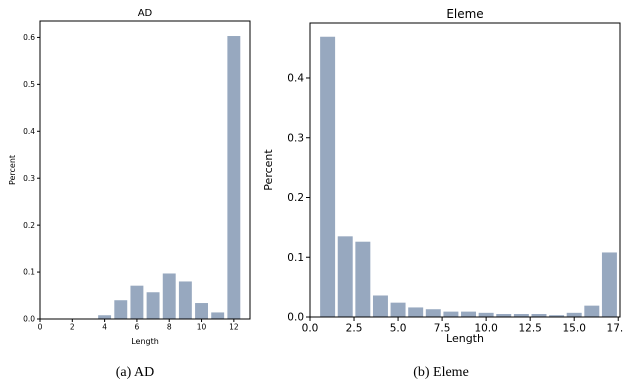 The height and width of the screenshot is (381, 624). I want to click on chart-ad-x-tick-label: 6, so click(137, 327).